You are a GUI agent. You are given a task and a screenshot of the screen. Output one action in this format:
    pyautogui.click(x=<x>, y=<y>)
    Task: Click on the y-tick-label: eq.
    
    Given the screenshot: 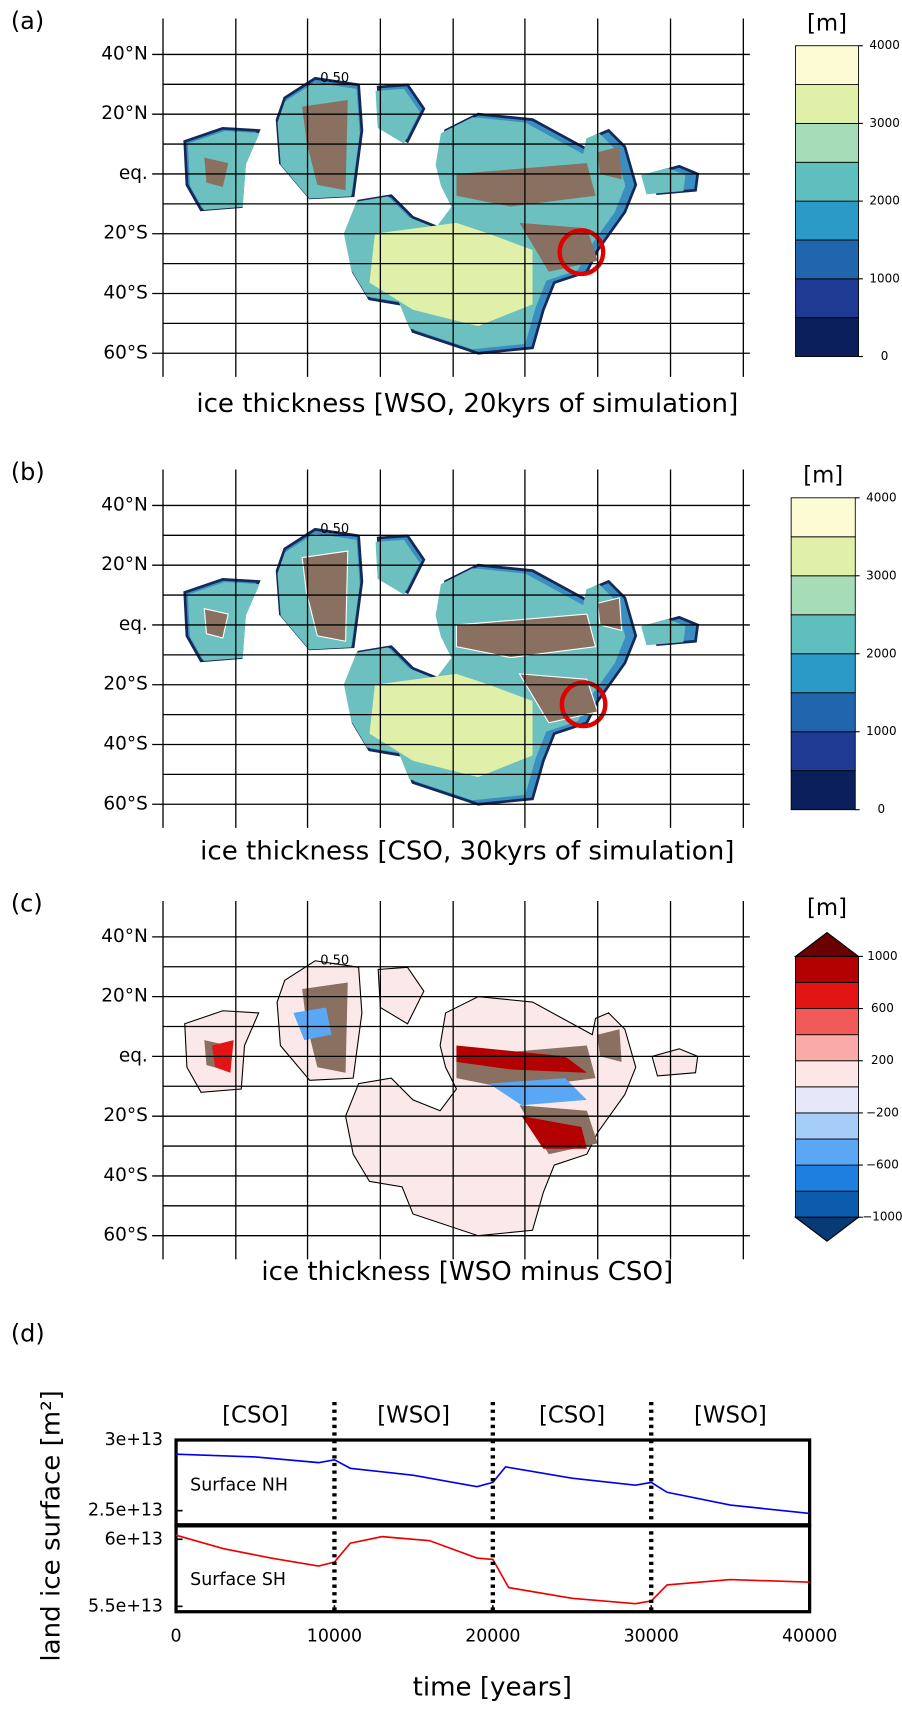 What is the action you would take?
    pyautogui.click(x=133, y=624)
    